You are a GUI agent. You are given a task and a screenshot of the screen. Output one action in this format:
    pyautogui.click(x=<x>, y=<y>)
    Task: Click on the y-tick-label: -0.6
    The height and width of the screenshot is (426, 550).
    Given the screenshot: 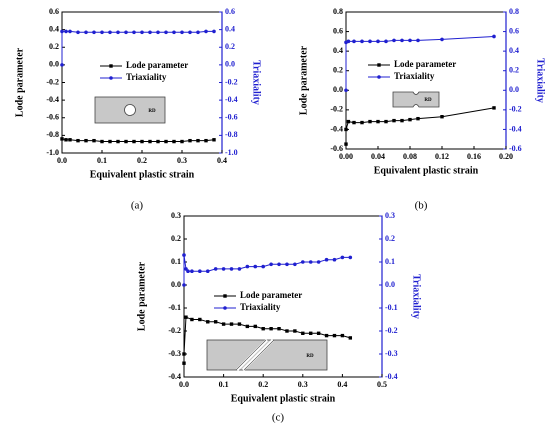 What is the action you would take?
    pyautogui.click(x=336, y=148)
    